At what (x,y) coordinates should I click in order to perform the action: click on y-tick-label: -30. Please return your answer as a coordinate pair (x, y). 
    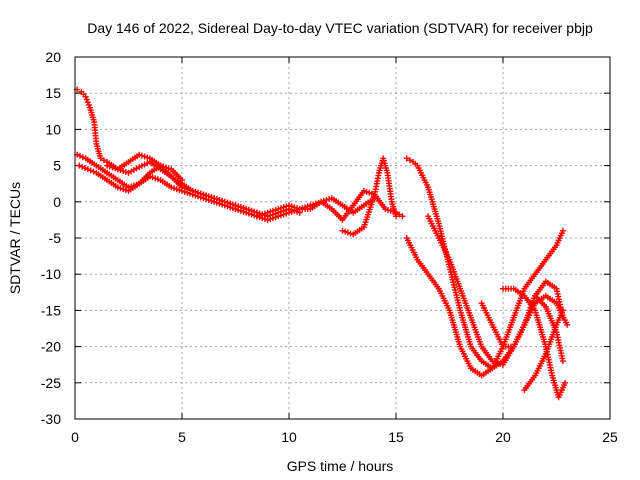
    Looking at the image, I should click on (51, 419).